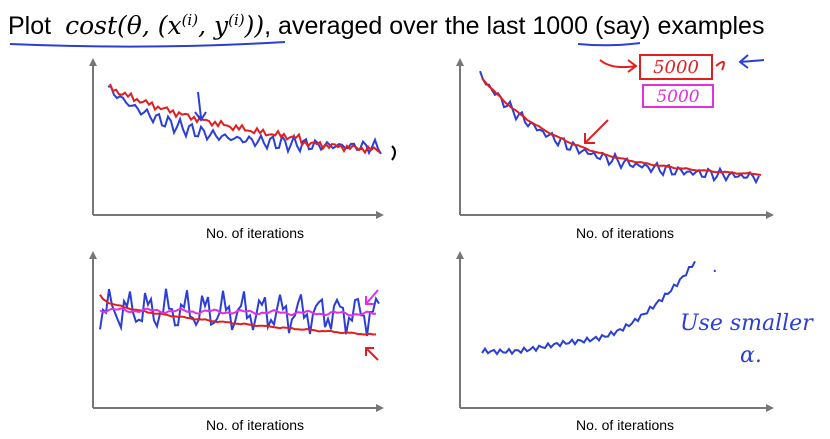 The width and height of the screenshot is (830, 439). I want to click on title-highlight: 1000, so click(560, 26).